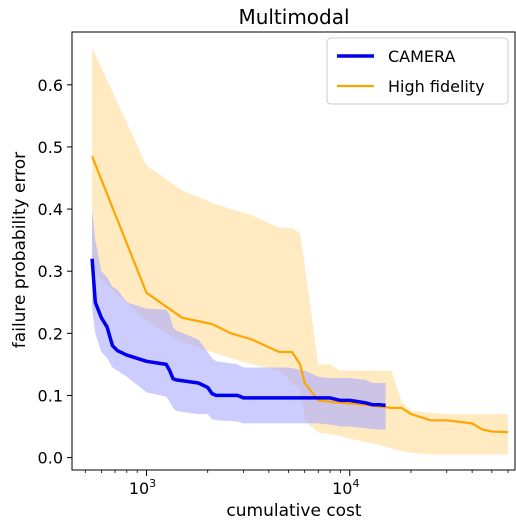 The image size is (516, 526). Describe the element at coordinates (417, 71) in the screenshot. I see `legend: CAMERA High fidelity` at that location.